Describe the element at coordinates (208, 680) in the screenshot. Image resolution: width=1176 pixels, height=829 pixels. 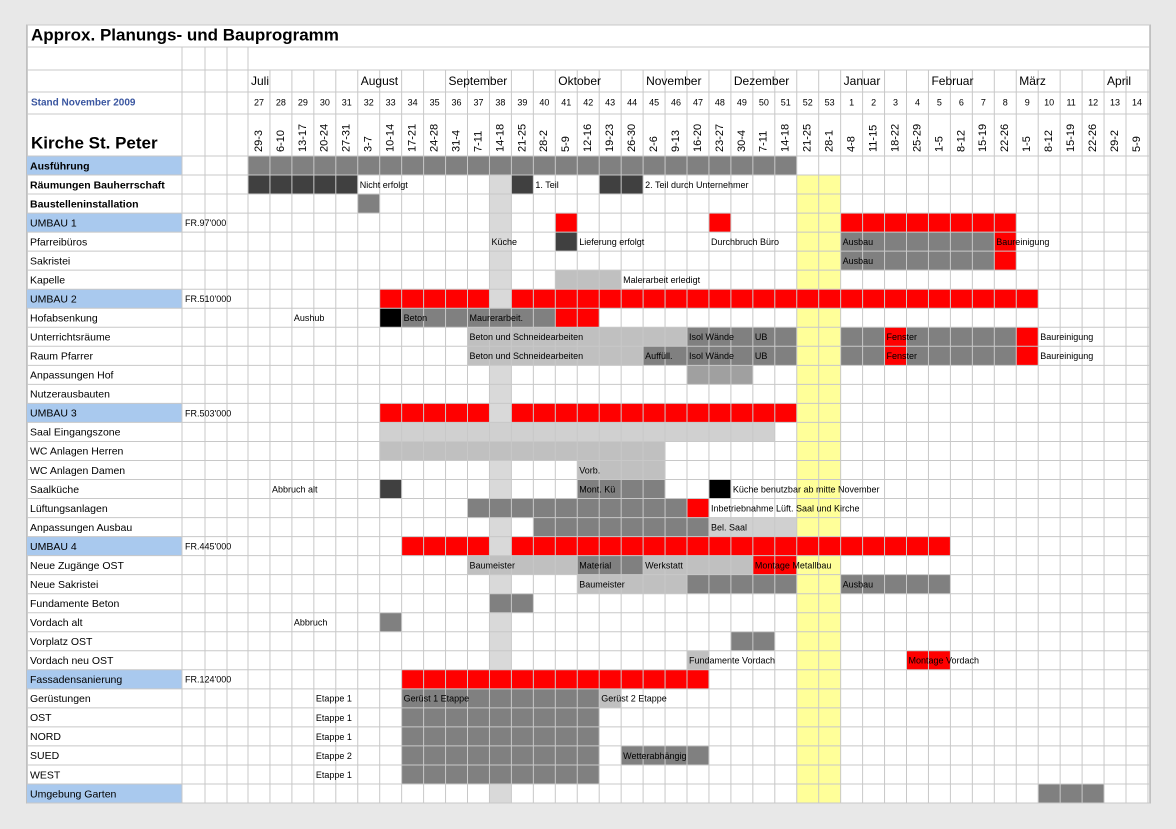
I see `amount: FR.124'000` at that location.